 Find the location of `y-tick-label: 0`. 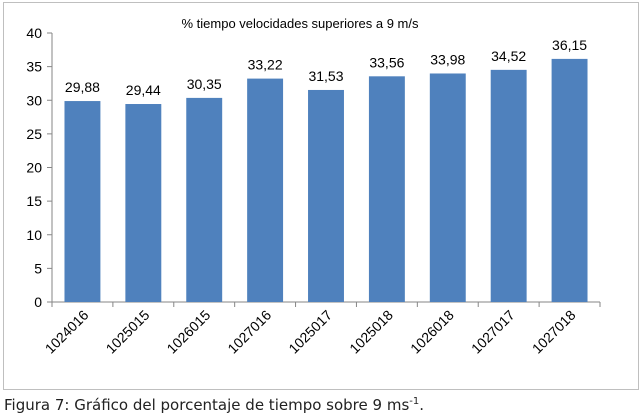

y-tick-label: 0 is located at coordinates (38, 302).